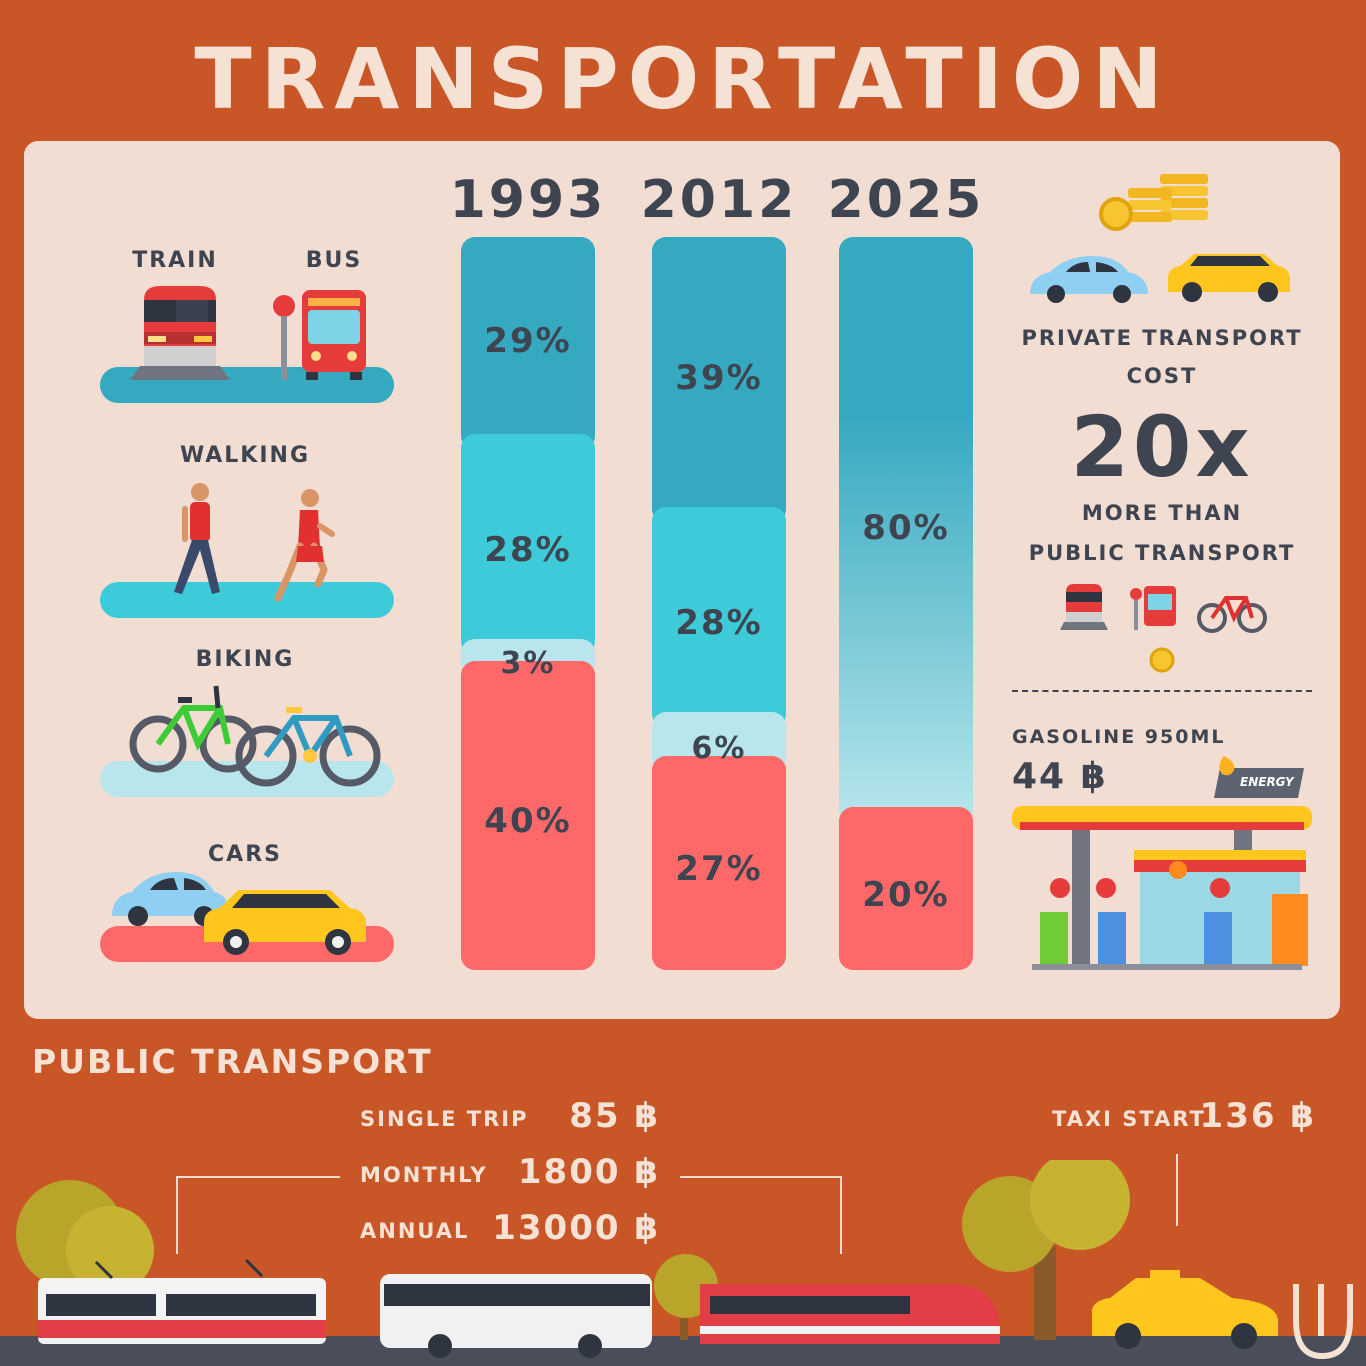  What do you see at coordinates (528, 200) in the screenshot?
I see `year-label-1993: 1993` at bounding box center [528, 200].